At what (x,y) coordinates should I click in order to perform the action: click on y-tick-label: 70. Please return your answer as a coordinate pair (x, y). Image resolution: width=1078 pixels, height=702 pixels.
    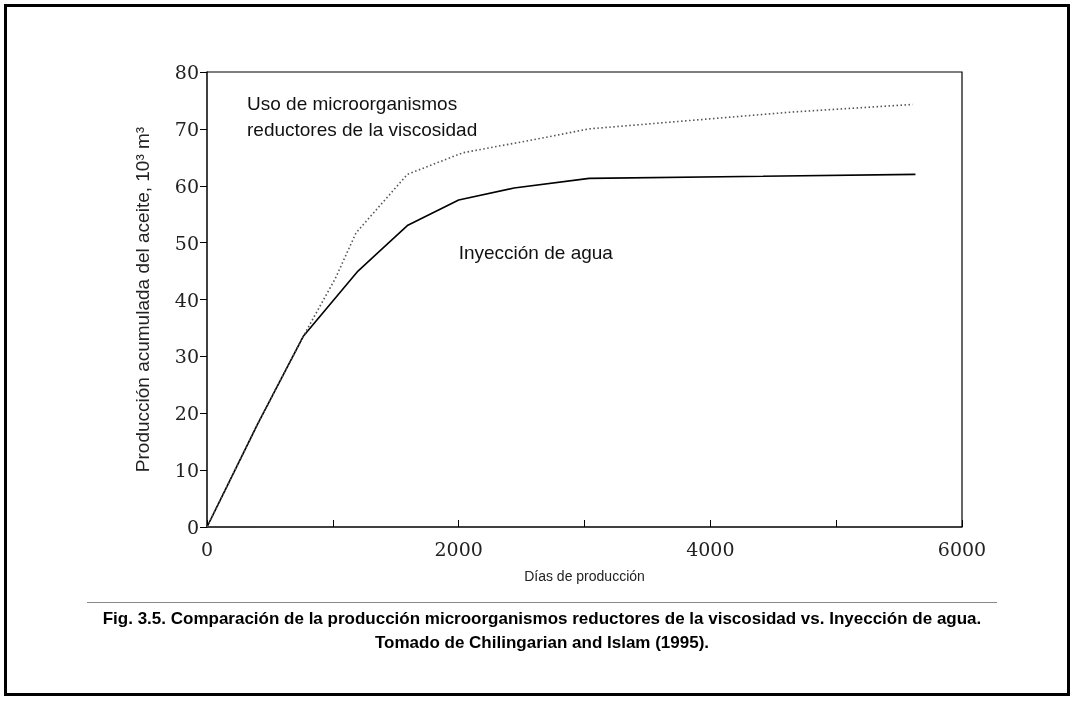
    Looking at the image, I should click on (186, 128).